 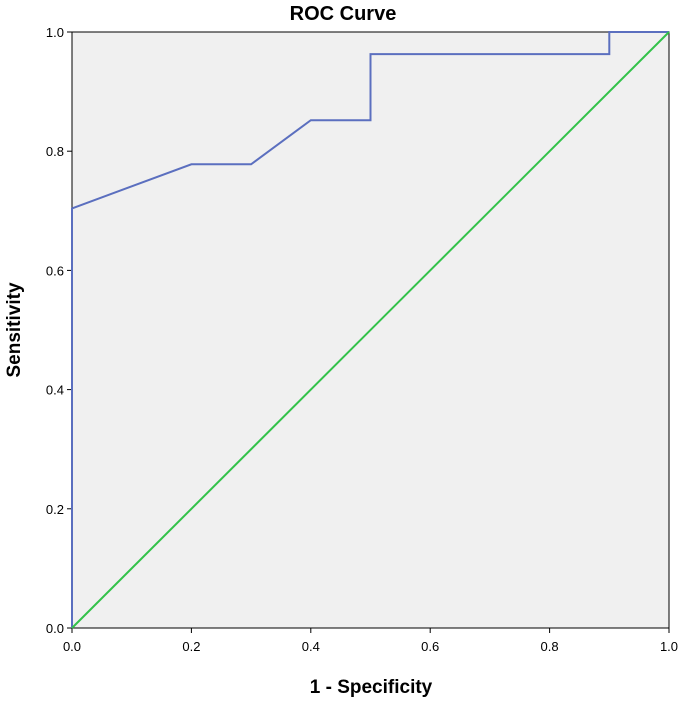 I want to click on y-tick-label: 0.0, so click(x=55, y=628).